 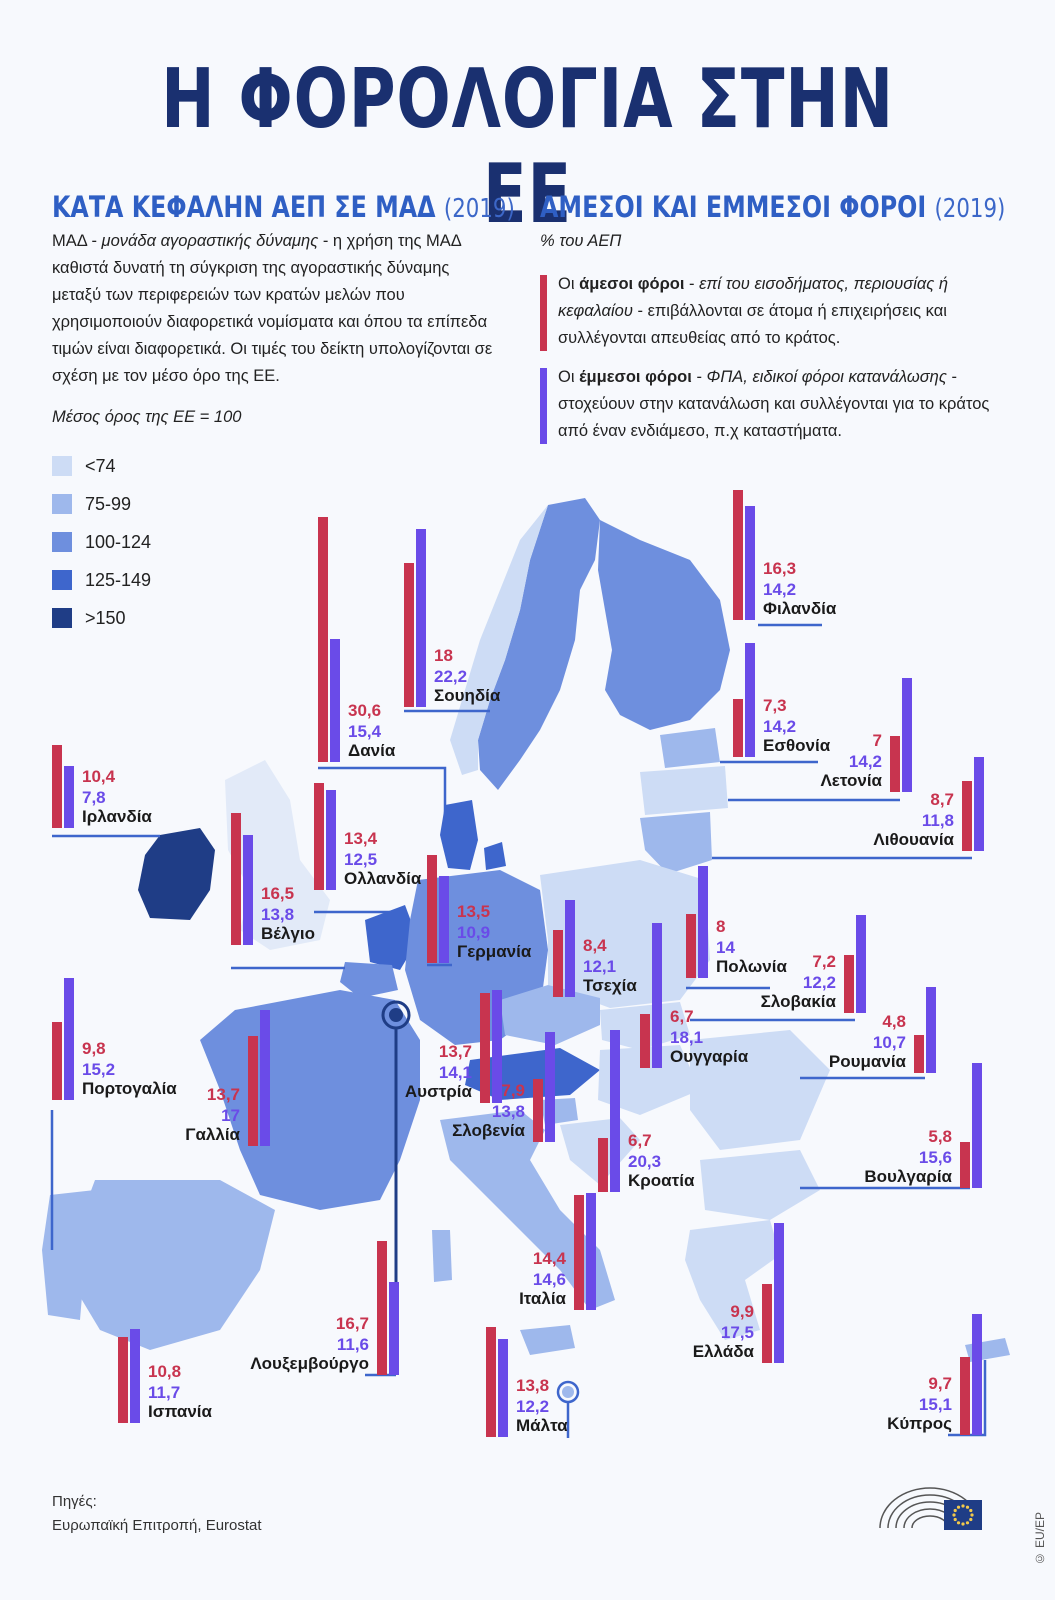 I want to click on value-indirect: 11,7, so click(x=164, y=1392).